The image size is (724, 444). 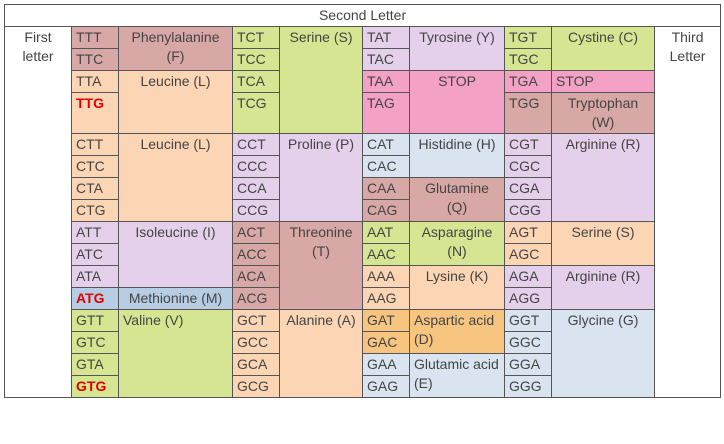 What do you see at coordinates (386, 81) in the screenshot?
I see `codon-TAA: TAA` at bounding box center [386, 81].